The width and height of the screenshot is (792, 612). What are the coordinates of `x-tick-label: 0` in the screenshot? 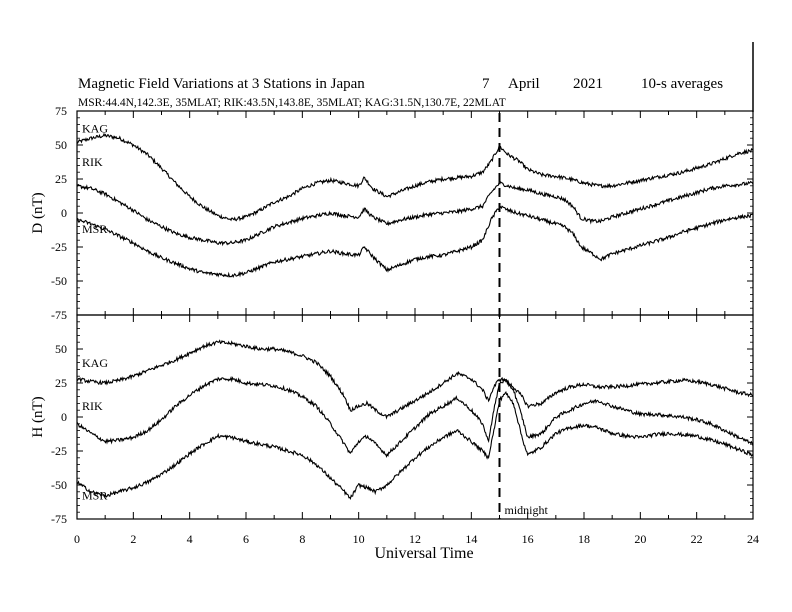 It's located at (77, 539).